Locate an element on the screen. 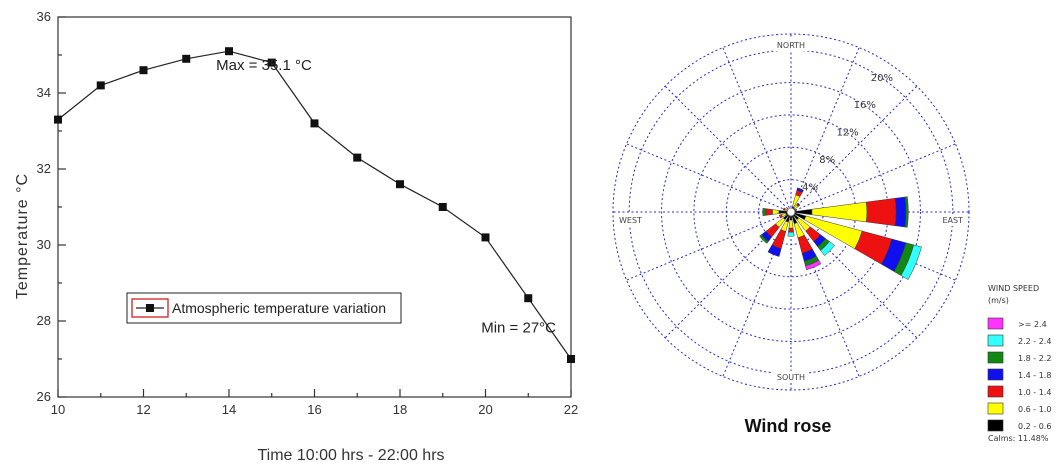 This screenshot has width=1061, height=467. legend: Atmospheric temperature variation is located at coordinates (264, 308).